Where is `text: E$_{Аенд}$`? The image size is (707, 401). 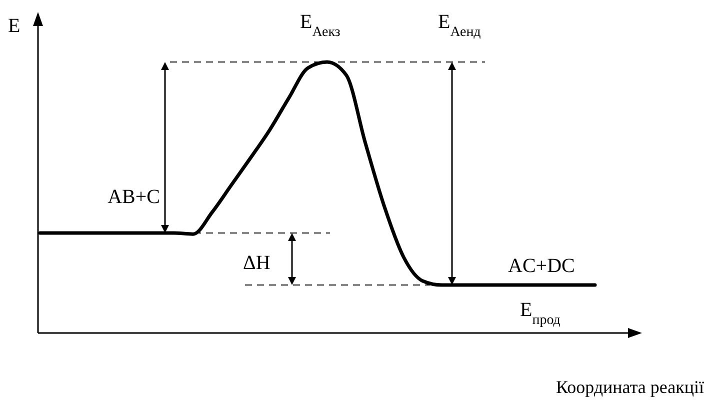 text: E$_{Аенд}$ is located at coordinates (459, 25).